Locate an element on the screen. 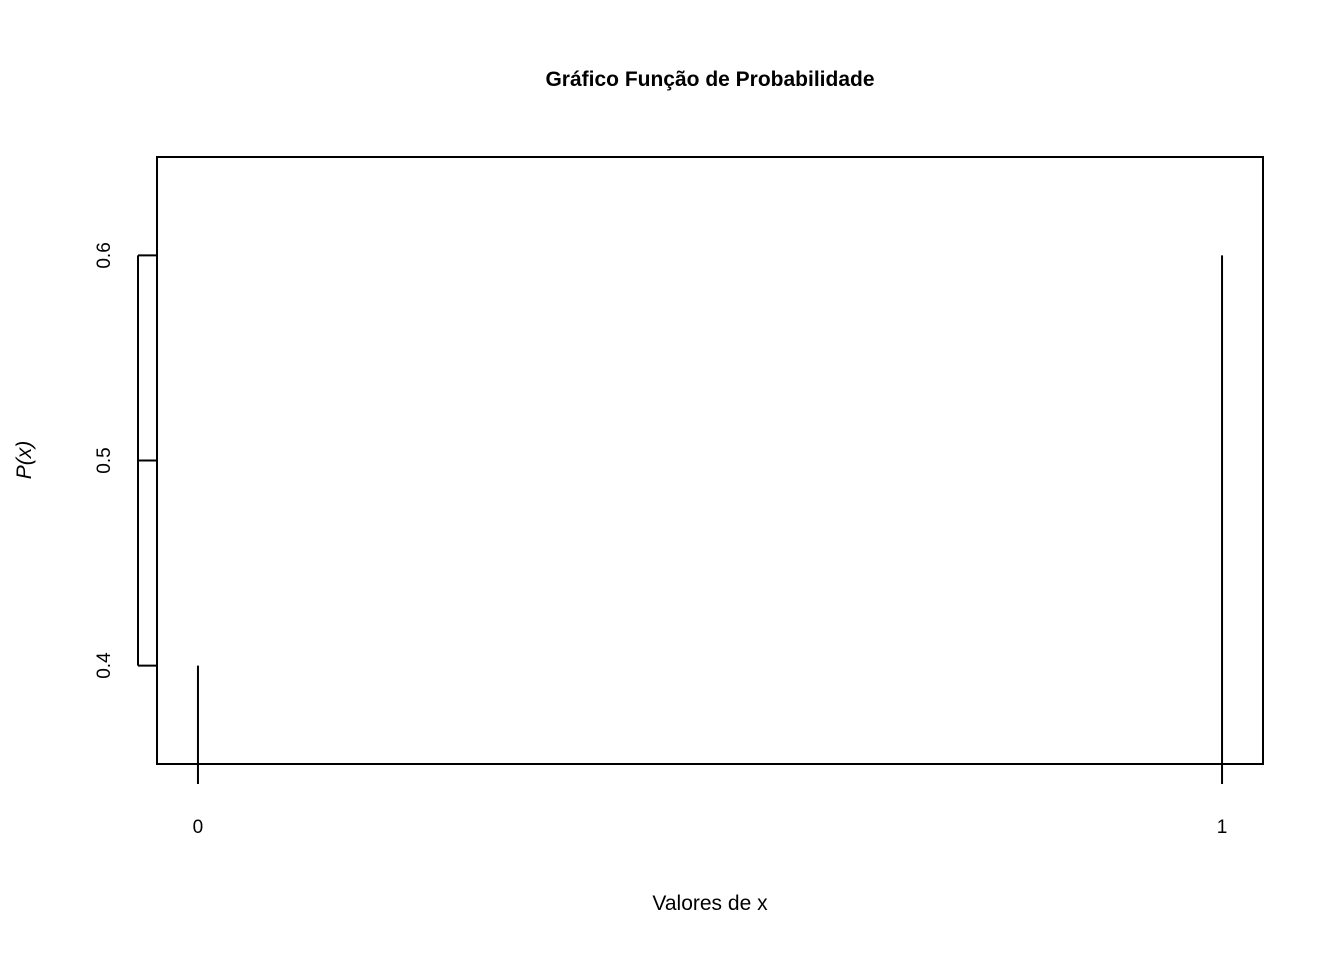 This screenshot has width=1344, height=960. y-axis-label: P(x) is located at coordinates (24, 460).